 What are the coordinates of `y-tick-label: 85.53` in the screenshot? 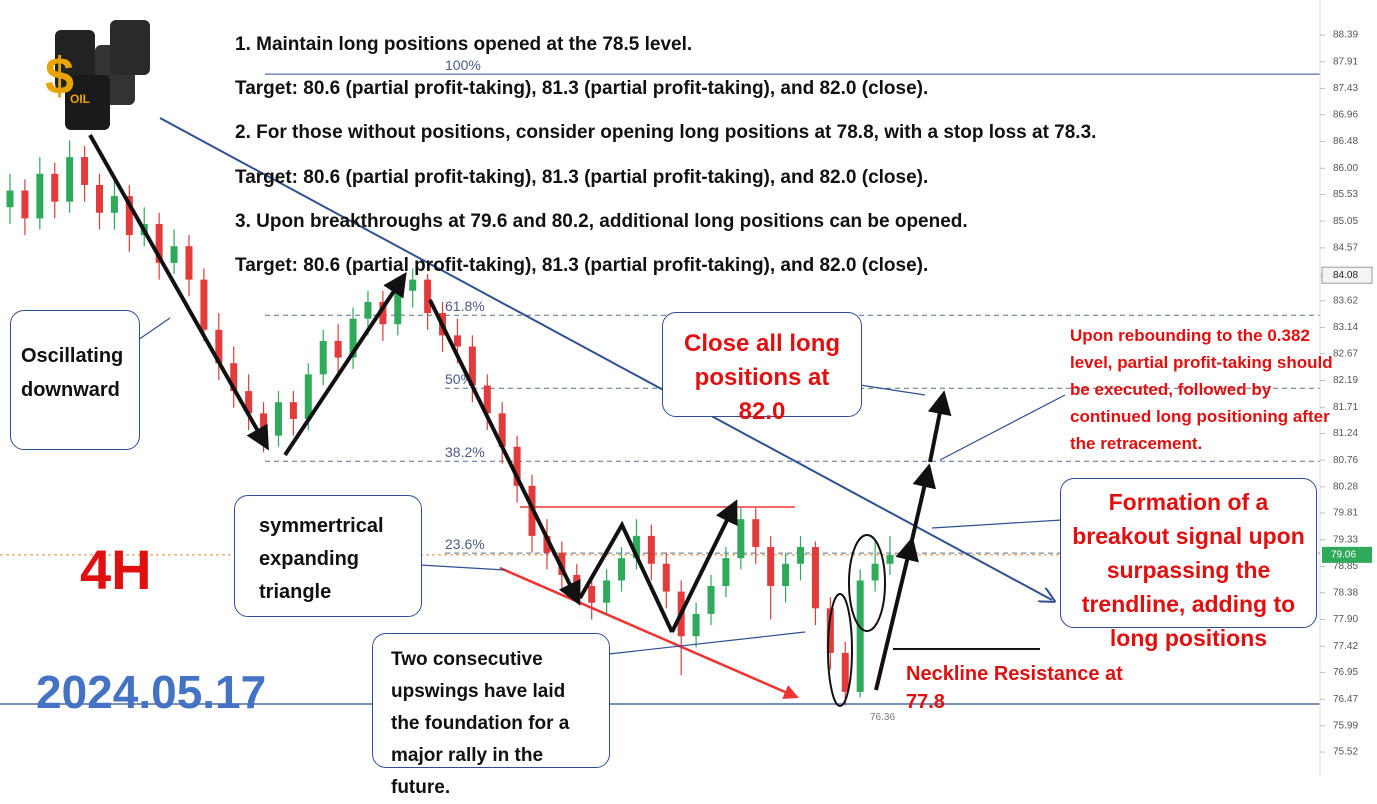 It's located at (1345, 194).